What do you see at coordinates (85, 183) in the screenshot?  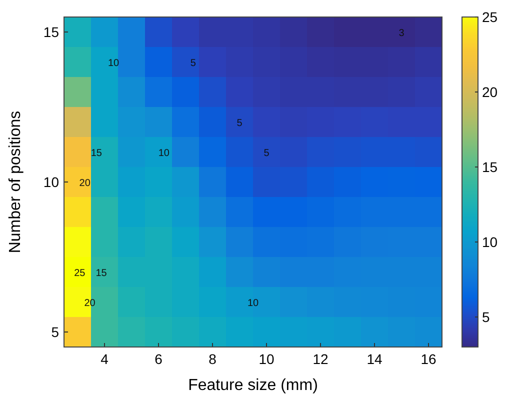 I see `annotation: 20` at bounding box center [85, 183].